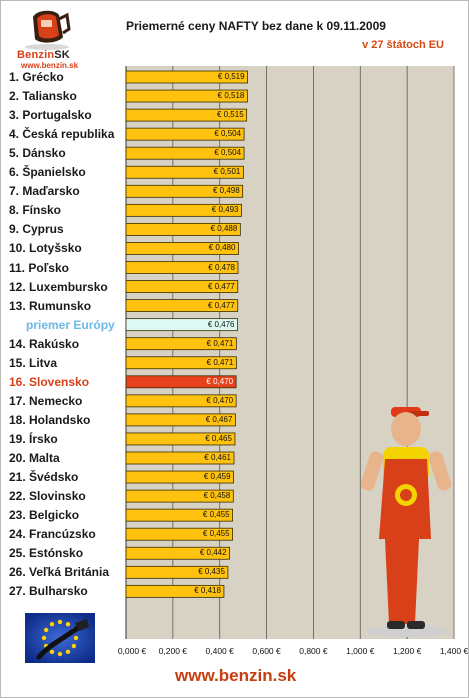 The image size is (469, 698). Describe the element at coordinates (60, 638) in the screenshot. I see `eu-flag-fuel-nozzle-icon` at that location.